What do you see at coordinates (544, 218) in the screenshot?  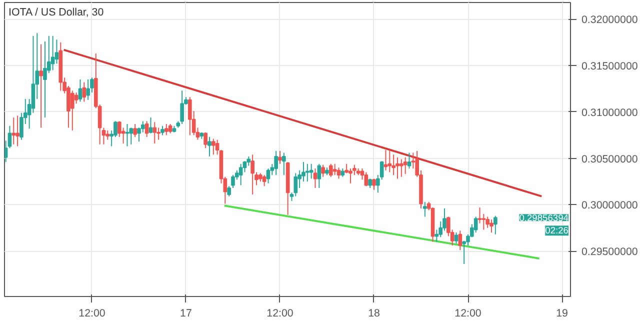 I see `annotation: 0.29856394` at bounding box center [544, 218].